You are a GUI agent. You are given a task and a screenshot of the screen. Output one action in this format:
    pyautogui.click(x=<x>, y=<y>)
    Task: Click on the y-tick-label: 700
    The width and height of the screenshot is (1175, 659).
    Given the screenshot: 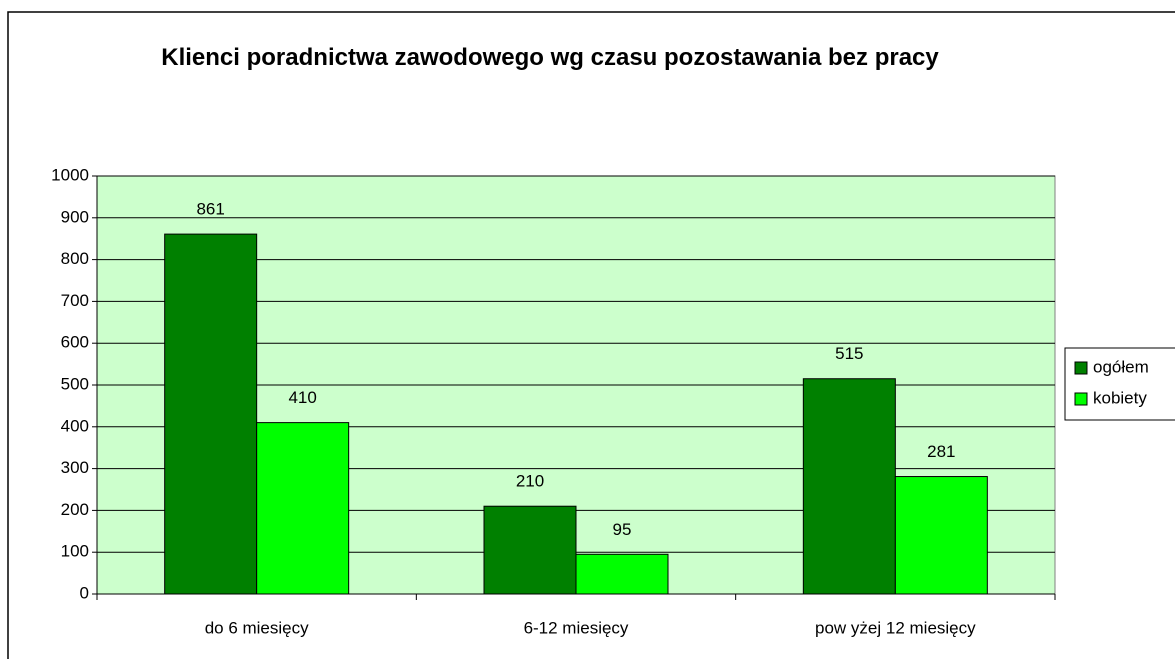 What is the action you would take?
    pyautogui.click(x=75, y=300)
    